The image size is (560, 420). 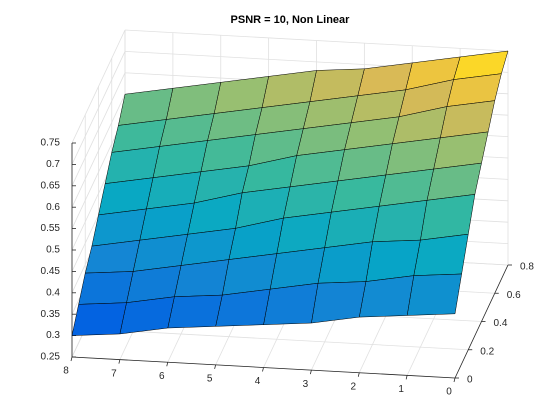 I want to click on x-tick-label: 6, so click(x=162, y=376).